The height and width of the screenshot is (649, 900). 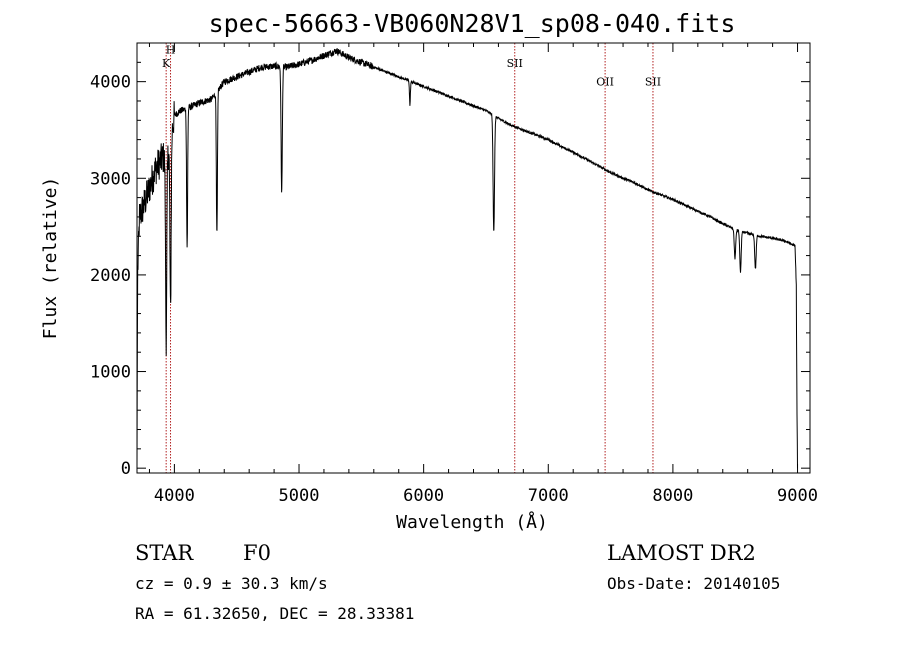 I want to click on redshift-text: cz = 0.9 ± 30.3 km/s, so click(x=231, y=583).